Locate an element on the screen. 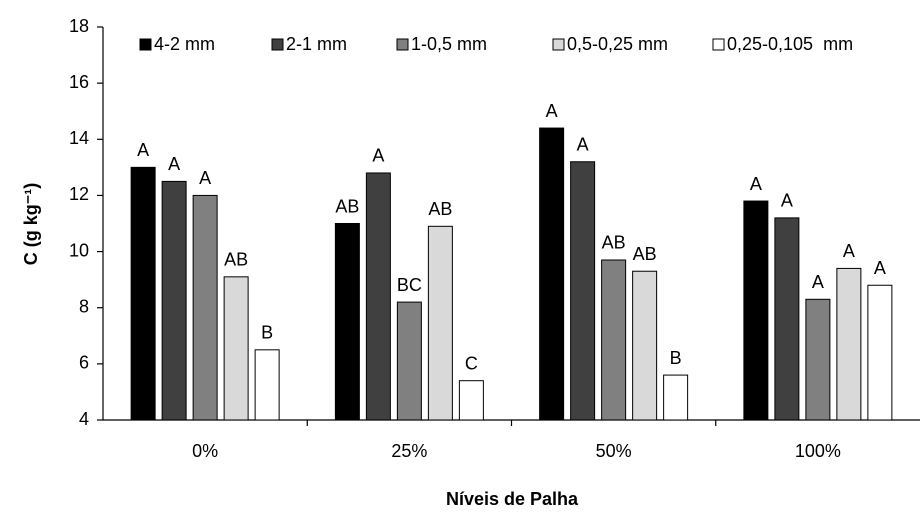  legend-label: 1-0,5 mm is located at coordinates (449, 44).